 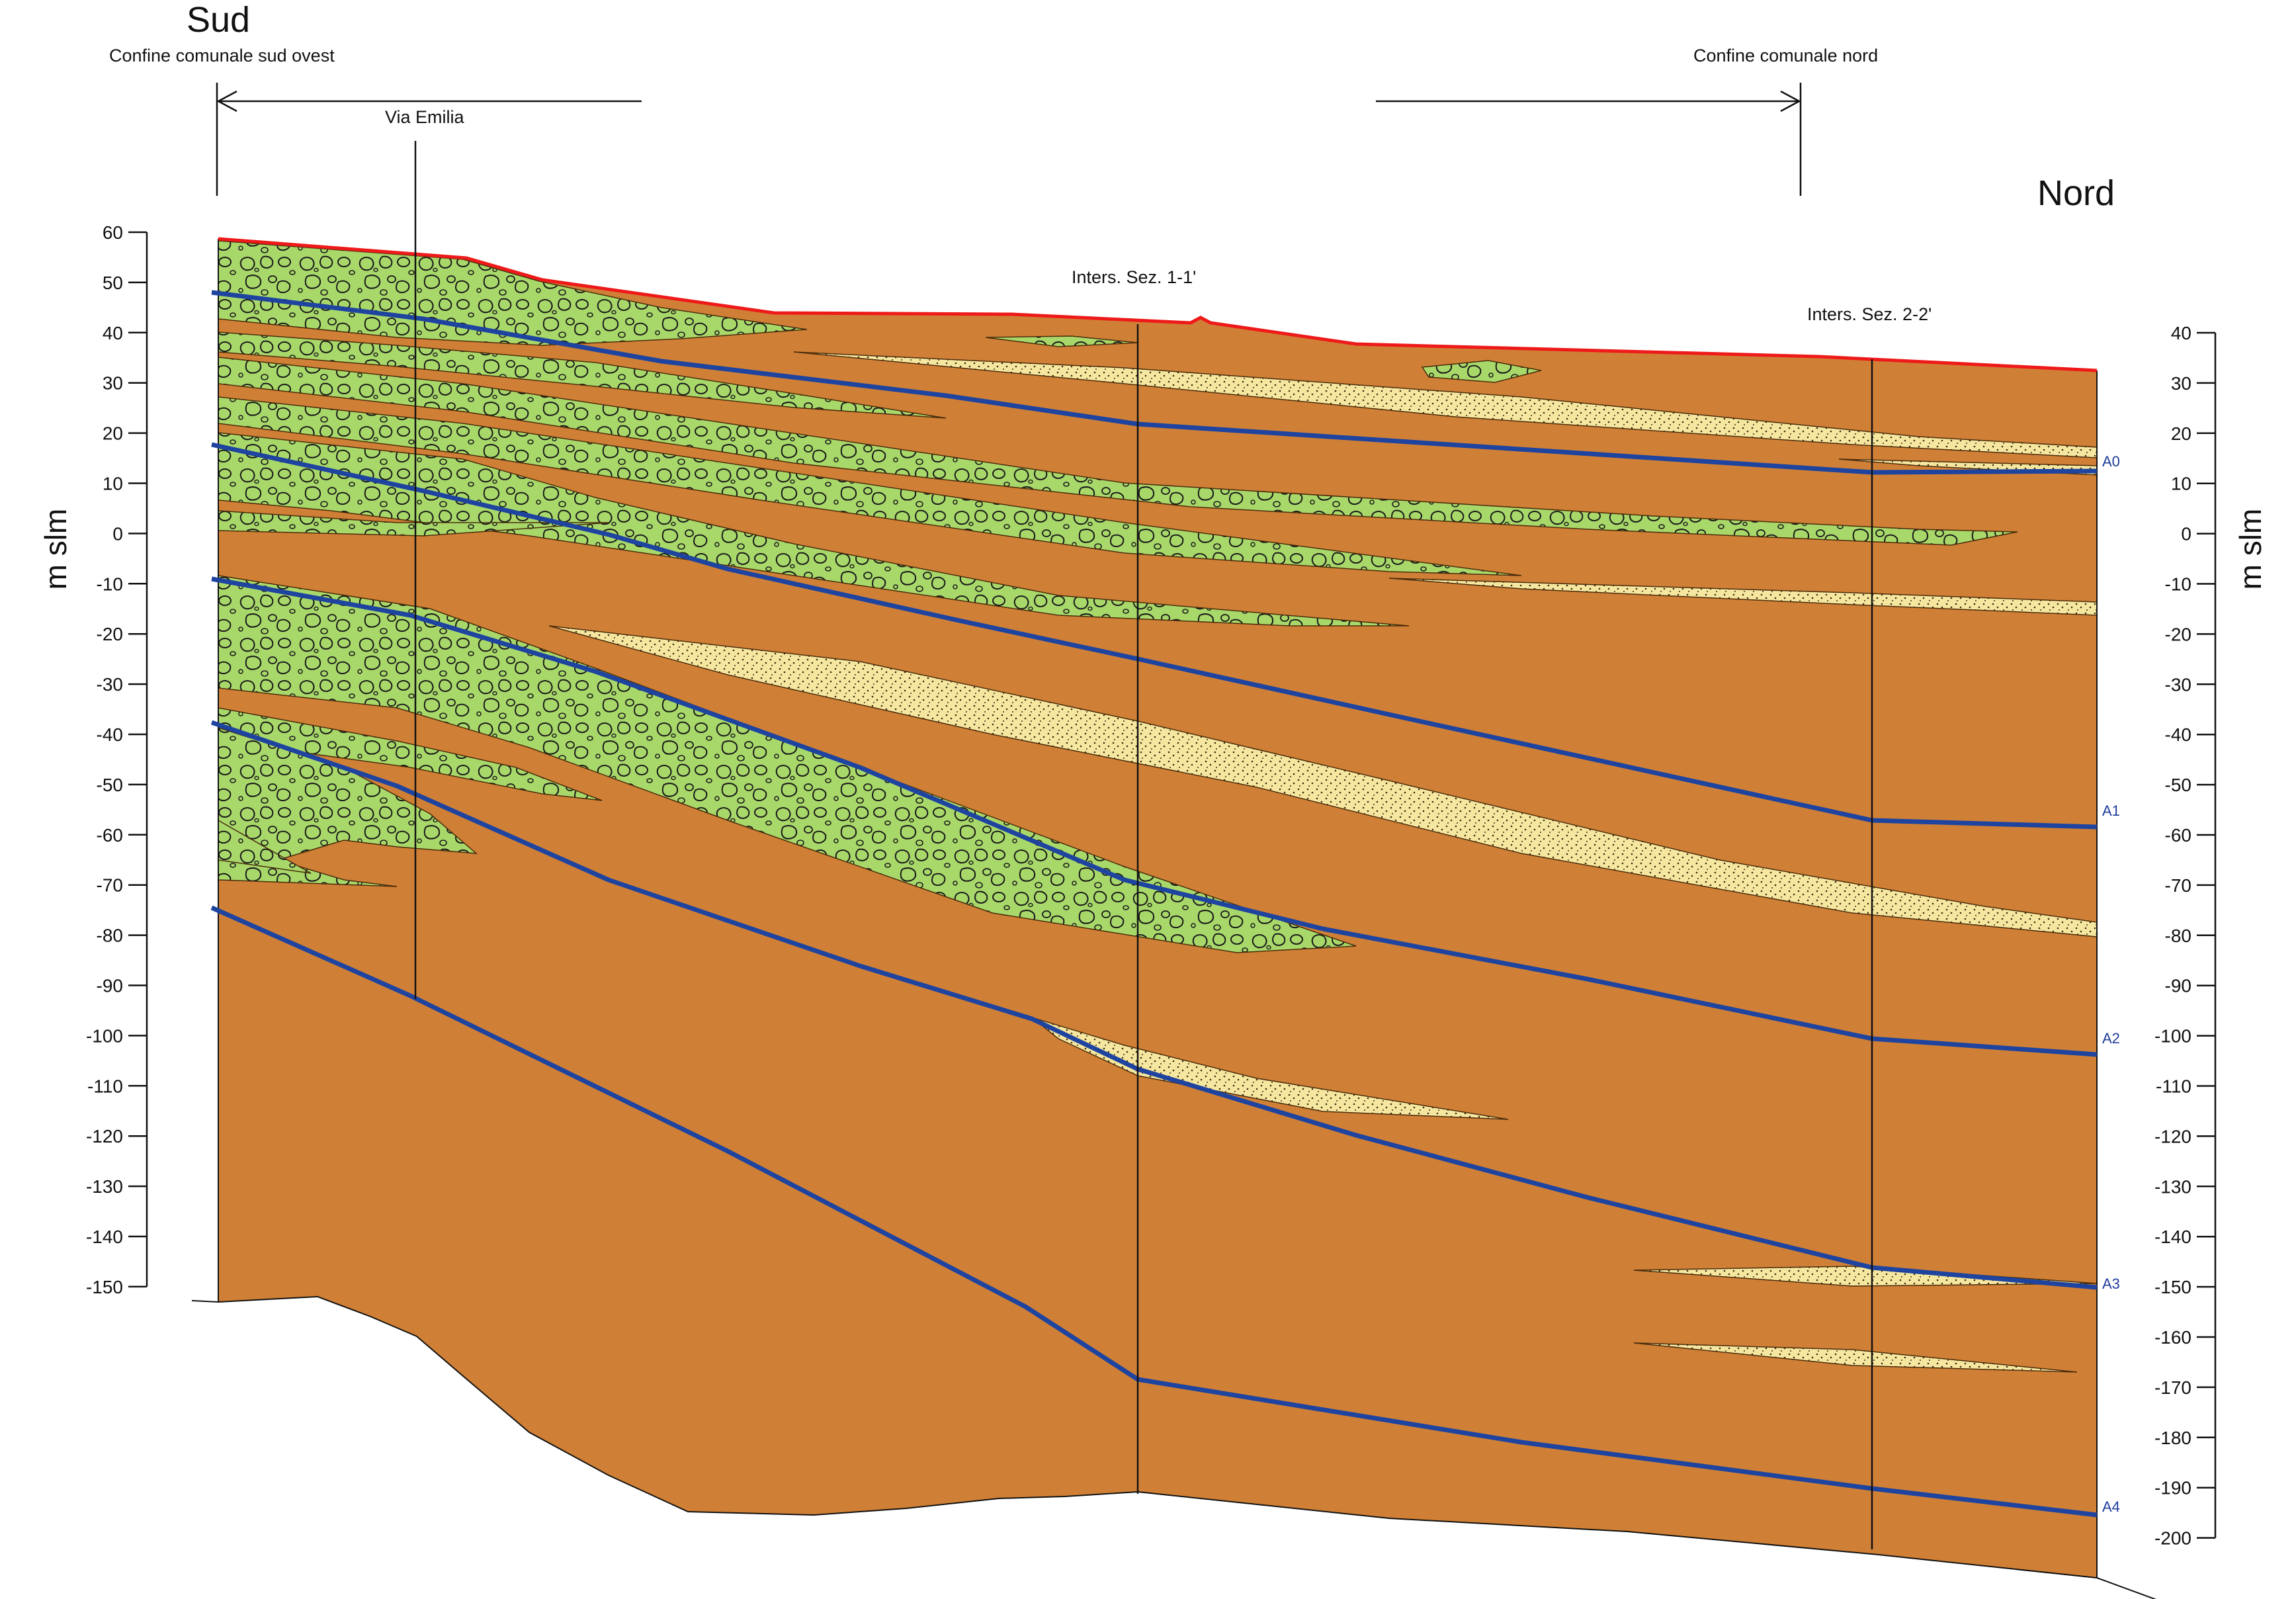 I want to click on left-axis-tick-label: -30, so click(x=110, y=684).